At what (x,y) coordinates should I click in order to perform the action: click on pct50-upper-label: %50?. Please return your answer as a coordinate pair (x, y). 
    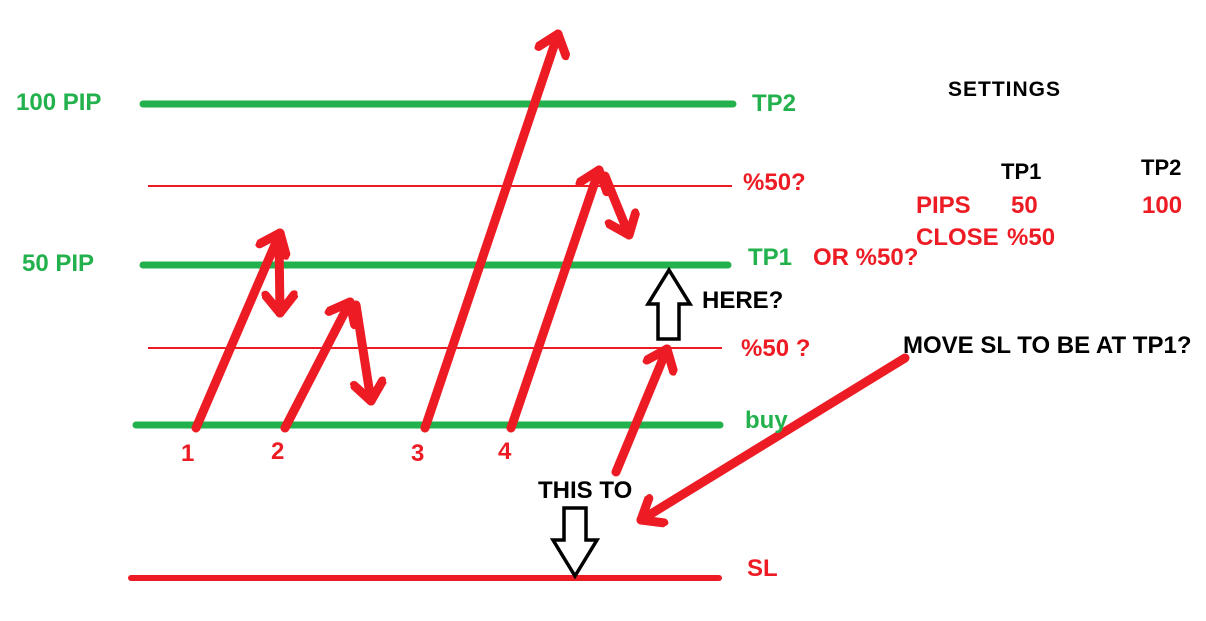
    Looking at the image, I should click on (774, 182).